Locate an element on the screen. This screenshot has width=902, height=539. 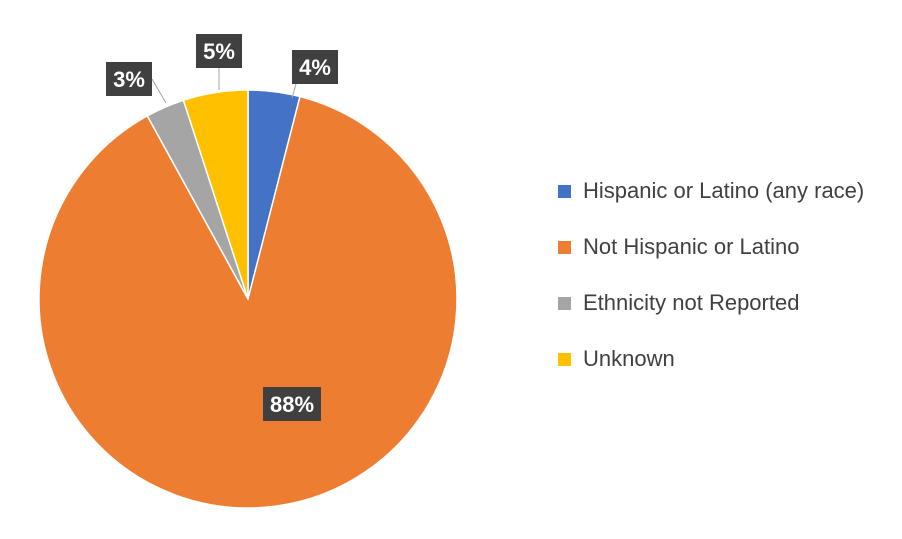
data-label-not-reported: 3% is located at coordinates (129, 79).